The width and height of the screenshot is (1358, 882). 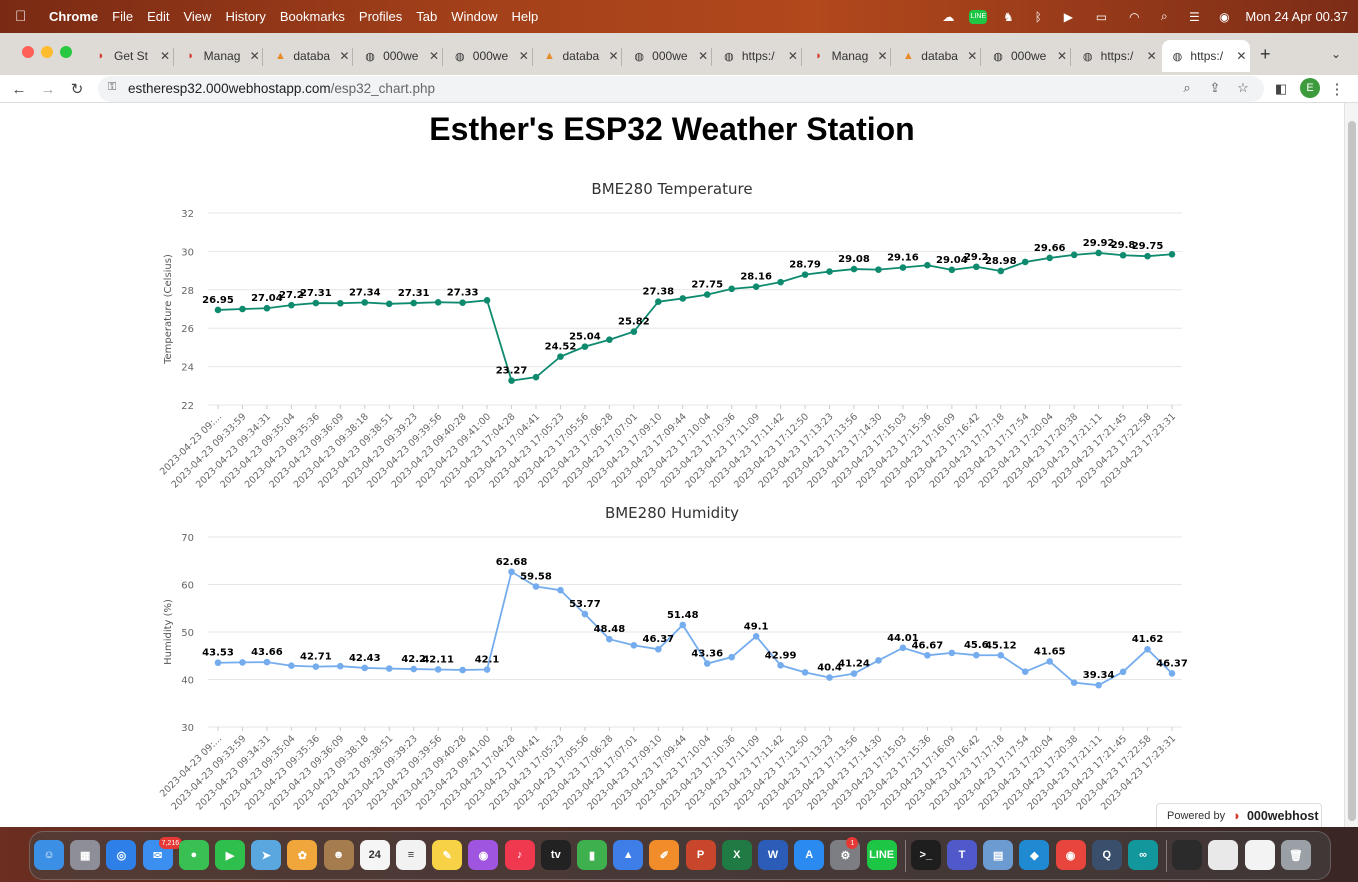 I want to click on back-arrow-icon: ←, so click(x=19, y=89).